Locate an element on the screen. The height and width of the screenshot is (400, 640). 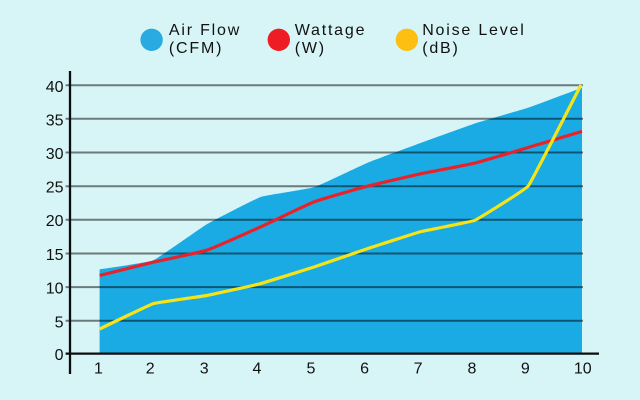
svg-text: 20 is located at coordinates (55, 221).